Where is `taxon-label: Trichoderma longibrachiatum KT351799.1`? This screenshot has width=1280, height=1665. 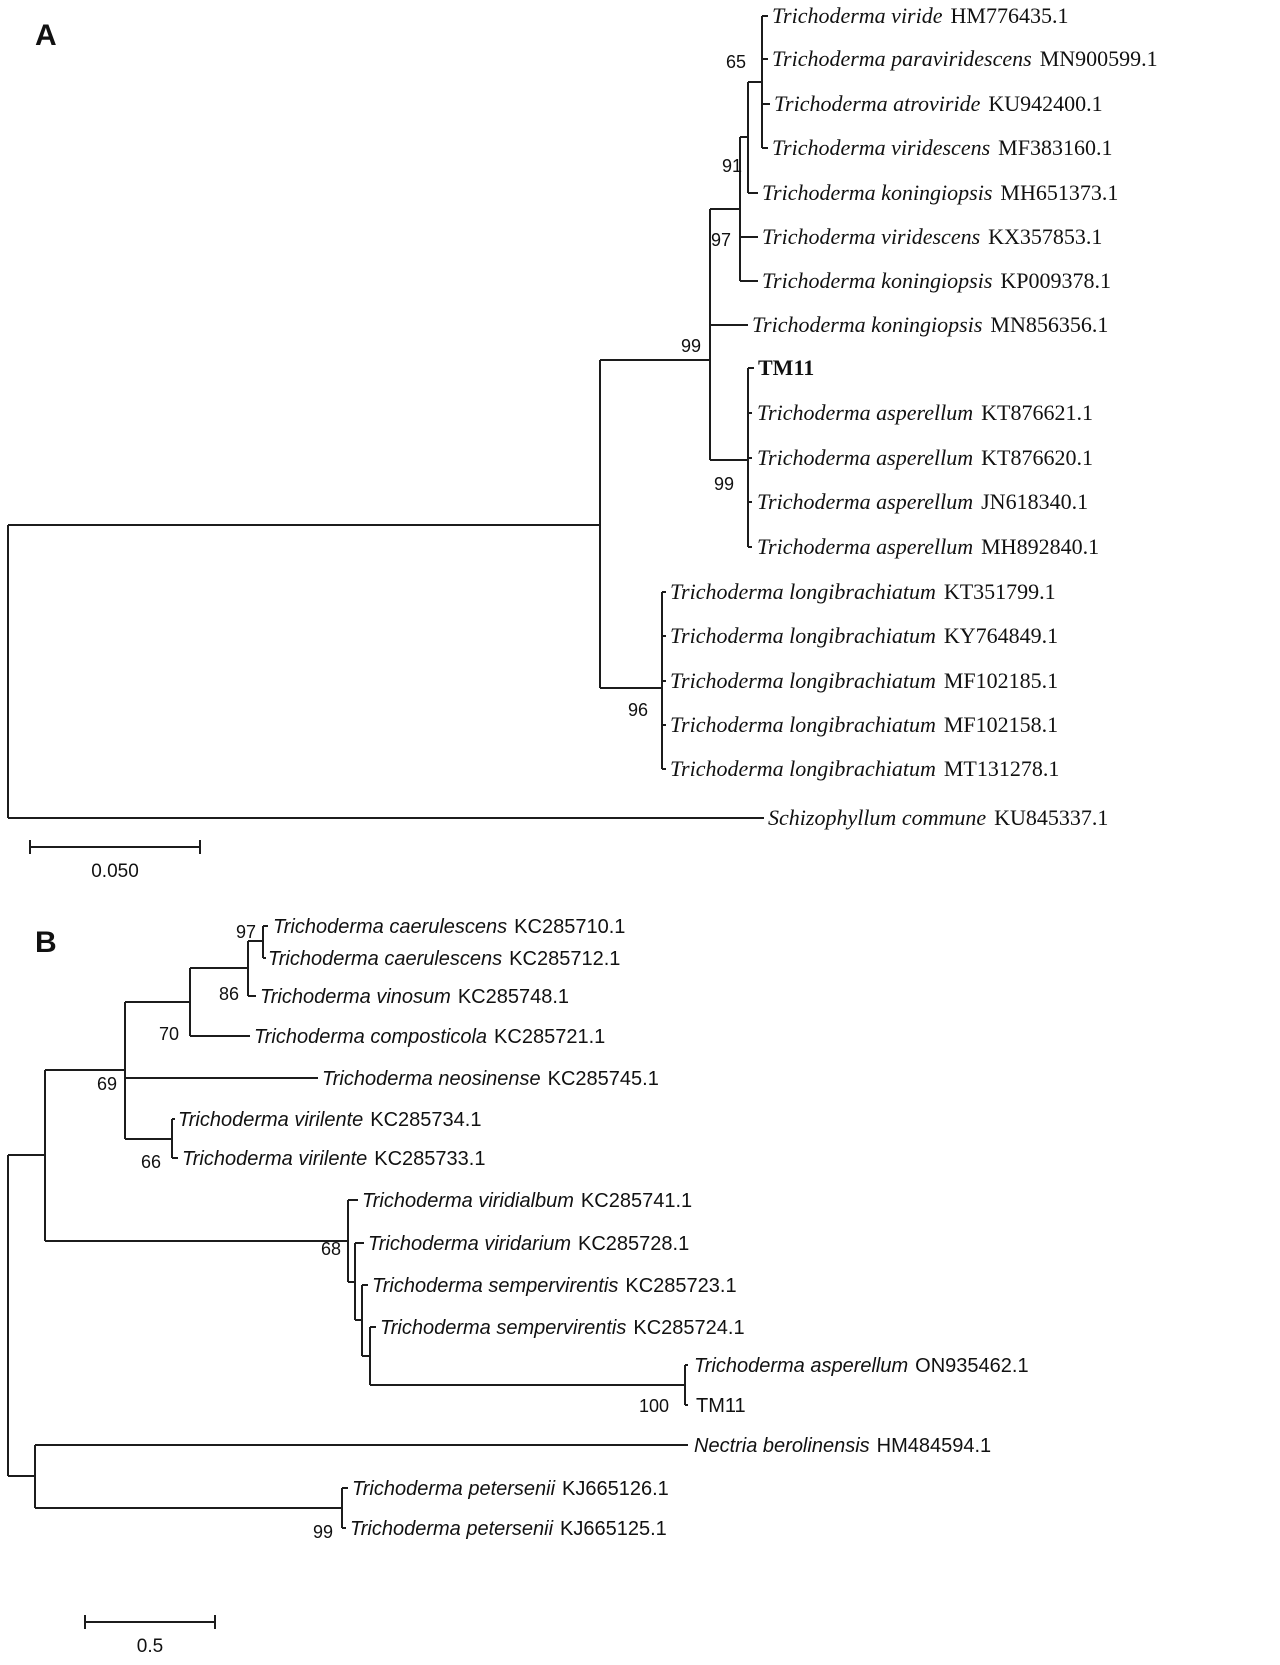 taxon-label: Trichoderma longibrachiatum KT351799.1 is located at coordinates (863, 591).